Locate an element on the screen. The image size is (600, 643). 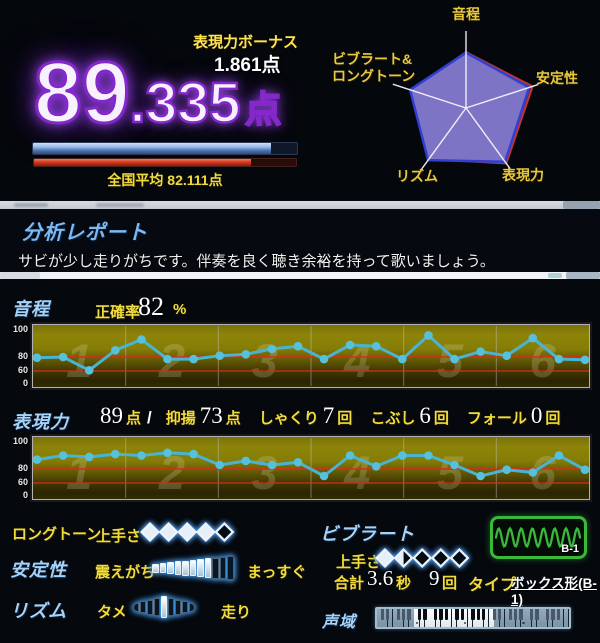
rhythm-gauge is located at coordinates (164, 607).